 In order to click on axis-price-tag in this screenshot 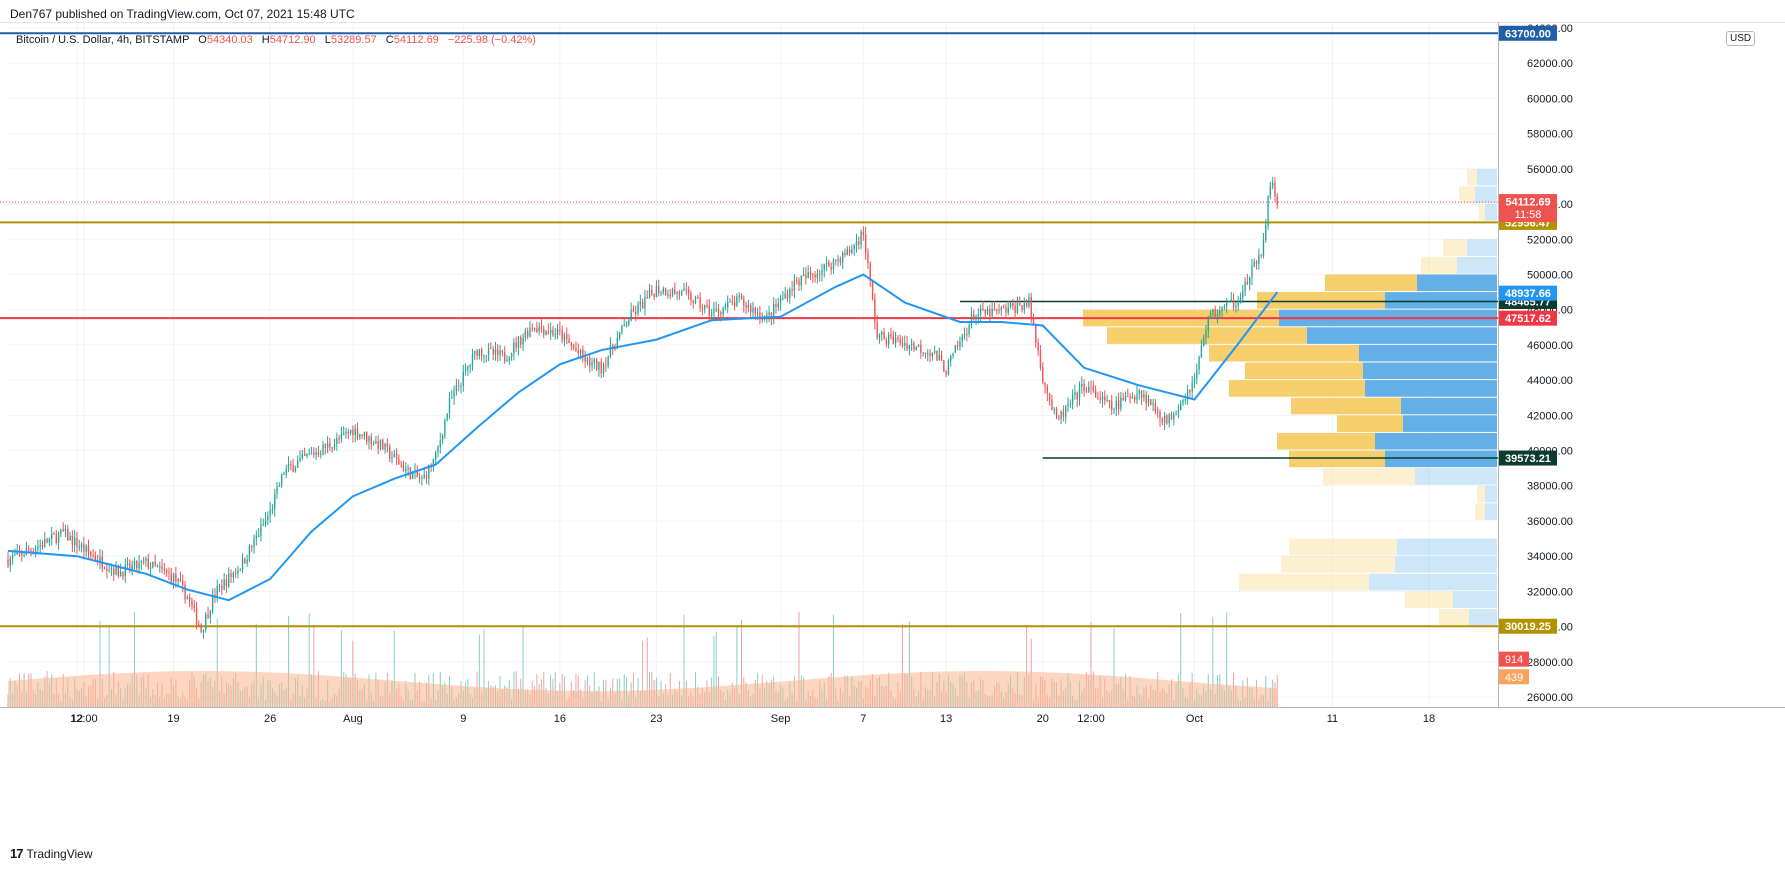, I will do `click(1528, 208)`.